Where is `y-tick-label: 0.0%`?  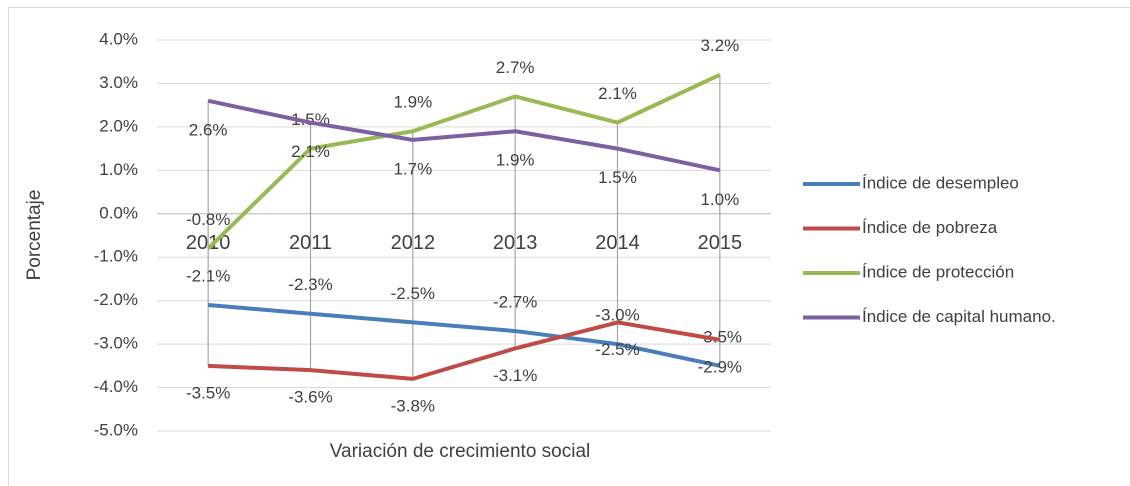 y-tick-label: 0.0% is located at coordinates (118, 212).